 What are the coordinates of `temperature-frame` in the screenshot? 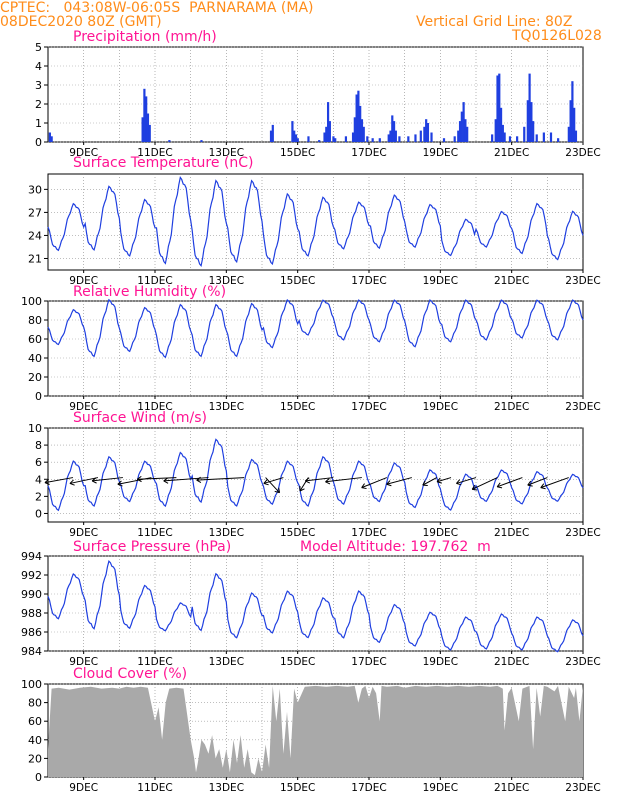 It's located at (315, 222).